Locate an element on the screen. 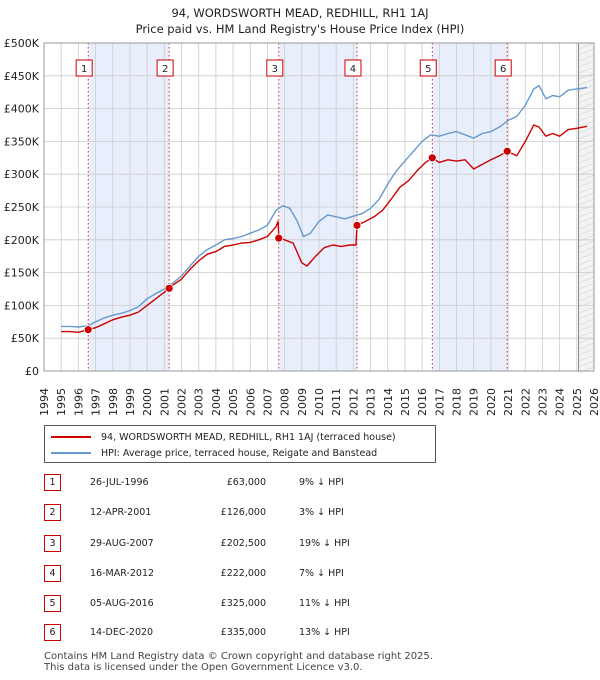 The width and height of the screenshot is (600, 680). legend-line-red is located at coordinates (71, 437).